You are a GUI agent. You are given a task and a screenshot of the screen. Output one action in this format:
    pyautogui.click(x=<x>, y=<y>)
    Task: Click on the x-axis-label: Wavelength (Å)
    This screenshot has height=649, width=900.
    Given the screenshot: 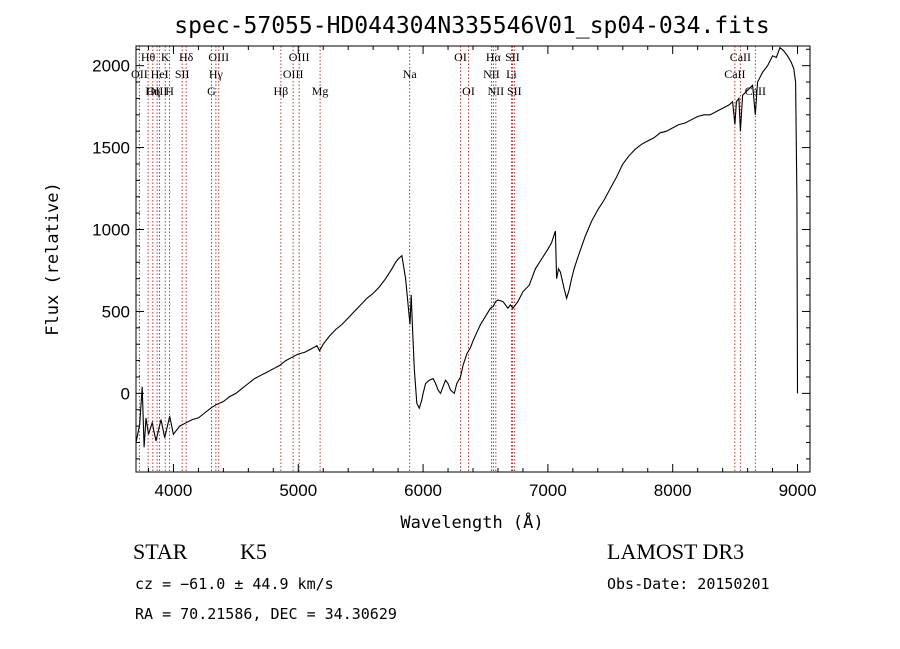 What is the action you would take?
    pyautogui.click(x=471, y=522)
    